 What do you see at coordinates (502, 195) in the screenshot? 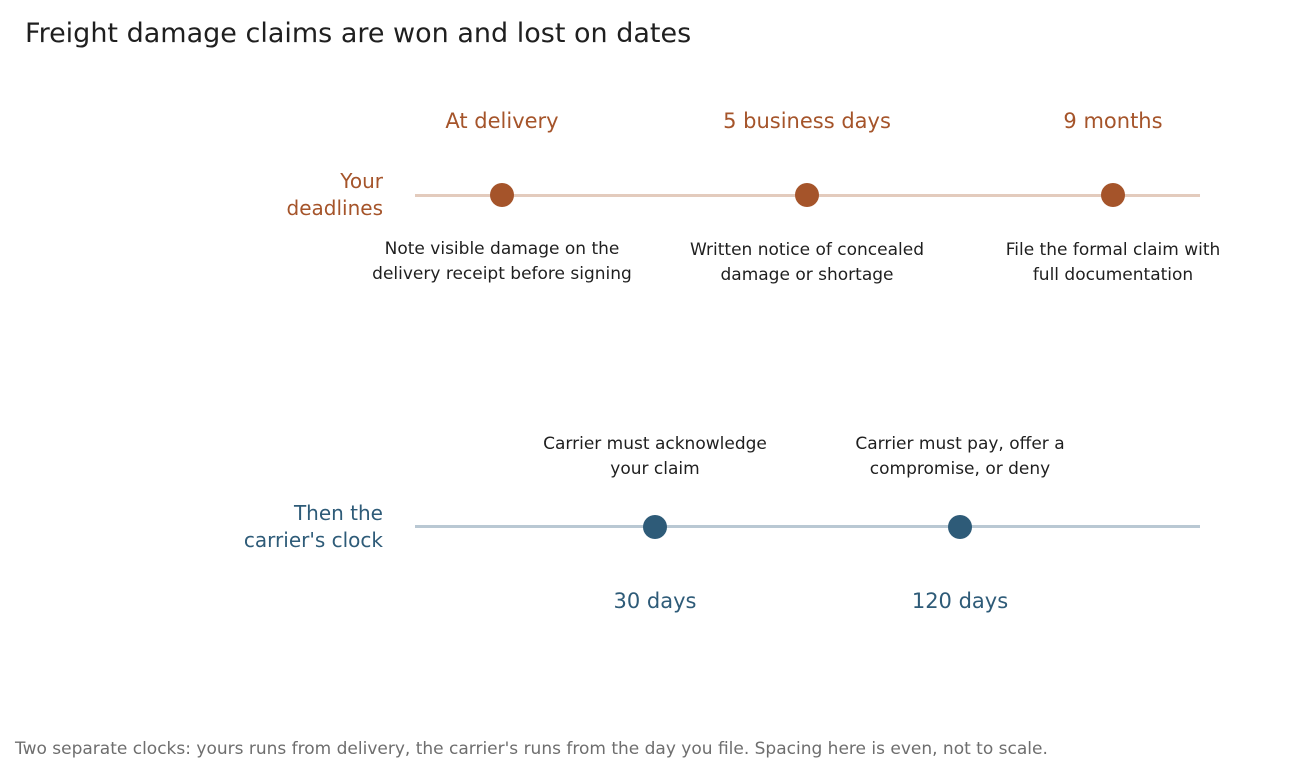
I see `milestone-dot-at-delivery` at bounding box center [502, 195].